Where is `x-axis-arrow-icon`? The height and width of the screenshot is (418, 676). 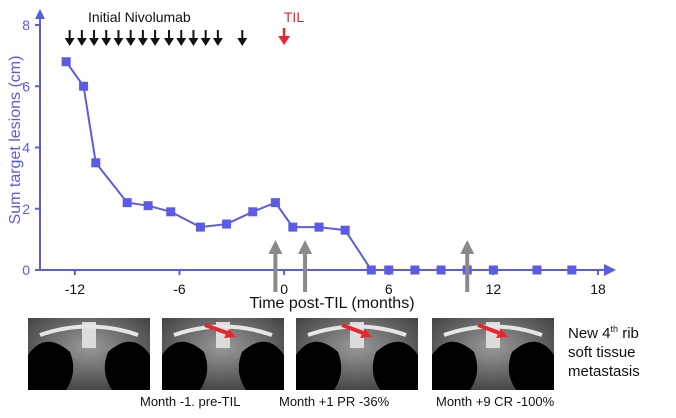
x-axis-arrow-icon is located at coordinates (610, 270).